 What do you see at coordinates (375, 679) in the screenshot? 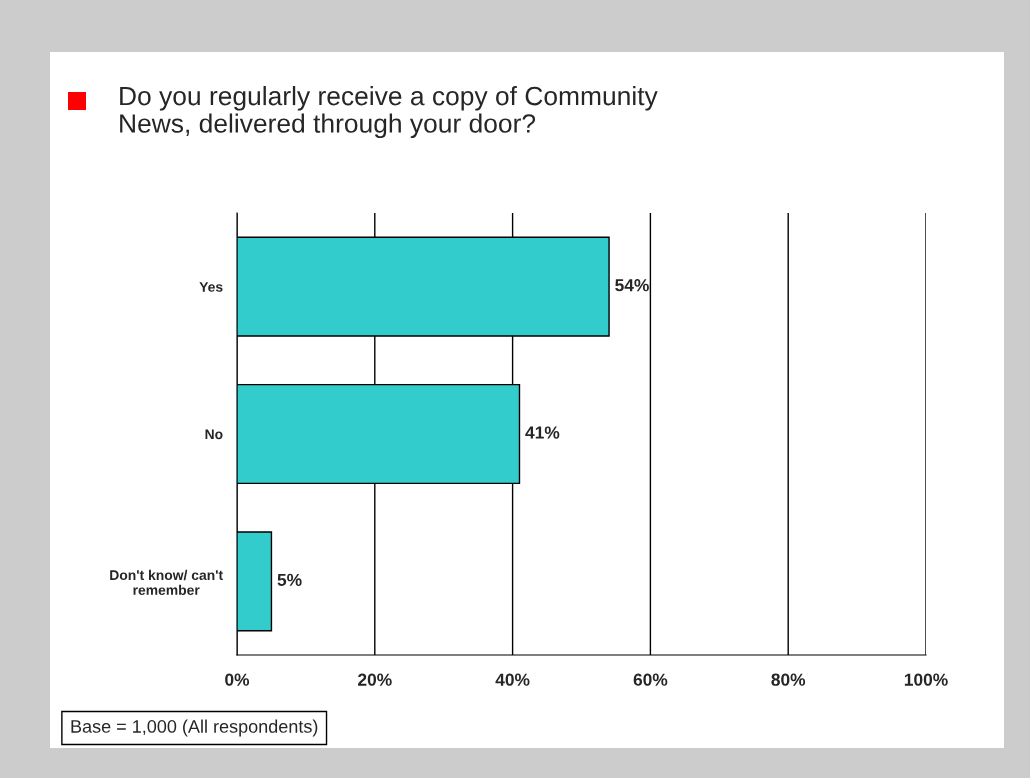
I see `x-tick-label: 20%` at bounding box center [375, 679].